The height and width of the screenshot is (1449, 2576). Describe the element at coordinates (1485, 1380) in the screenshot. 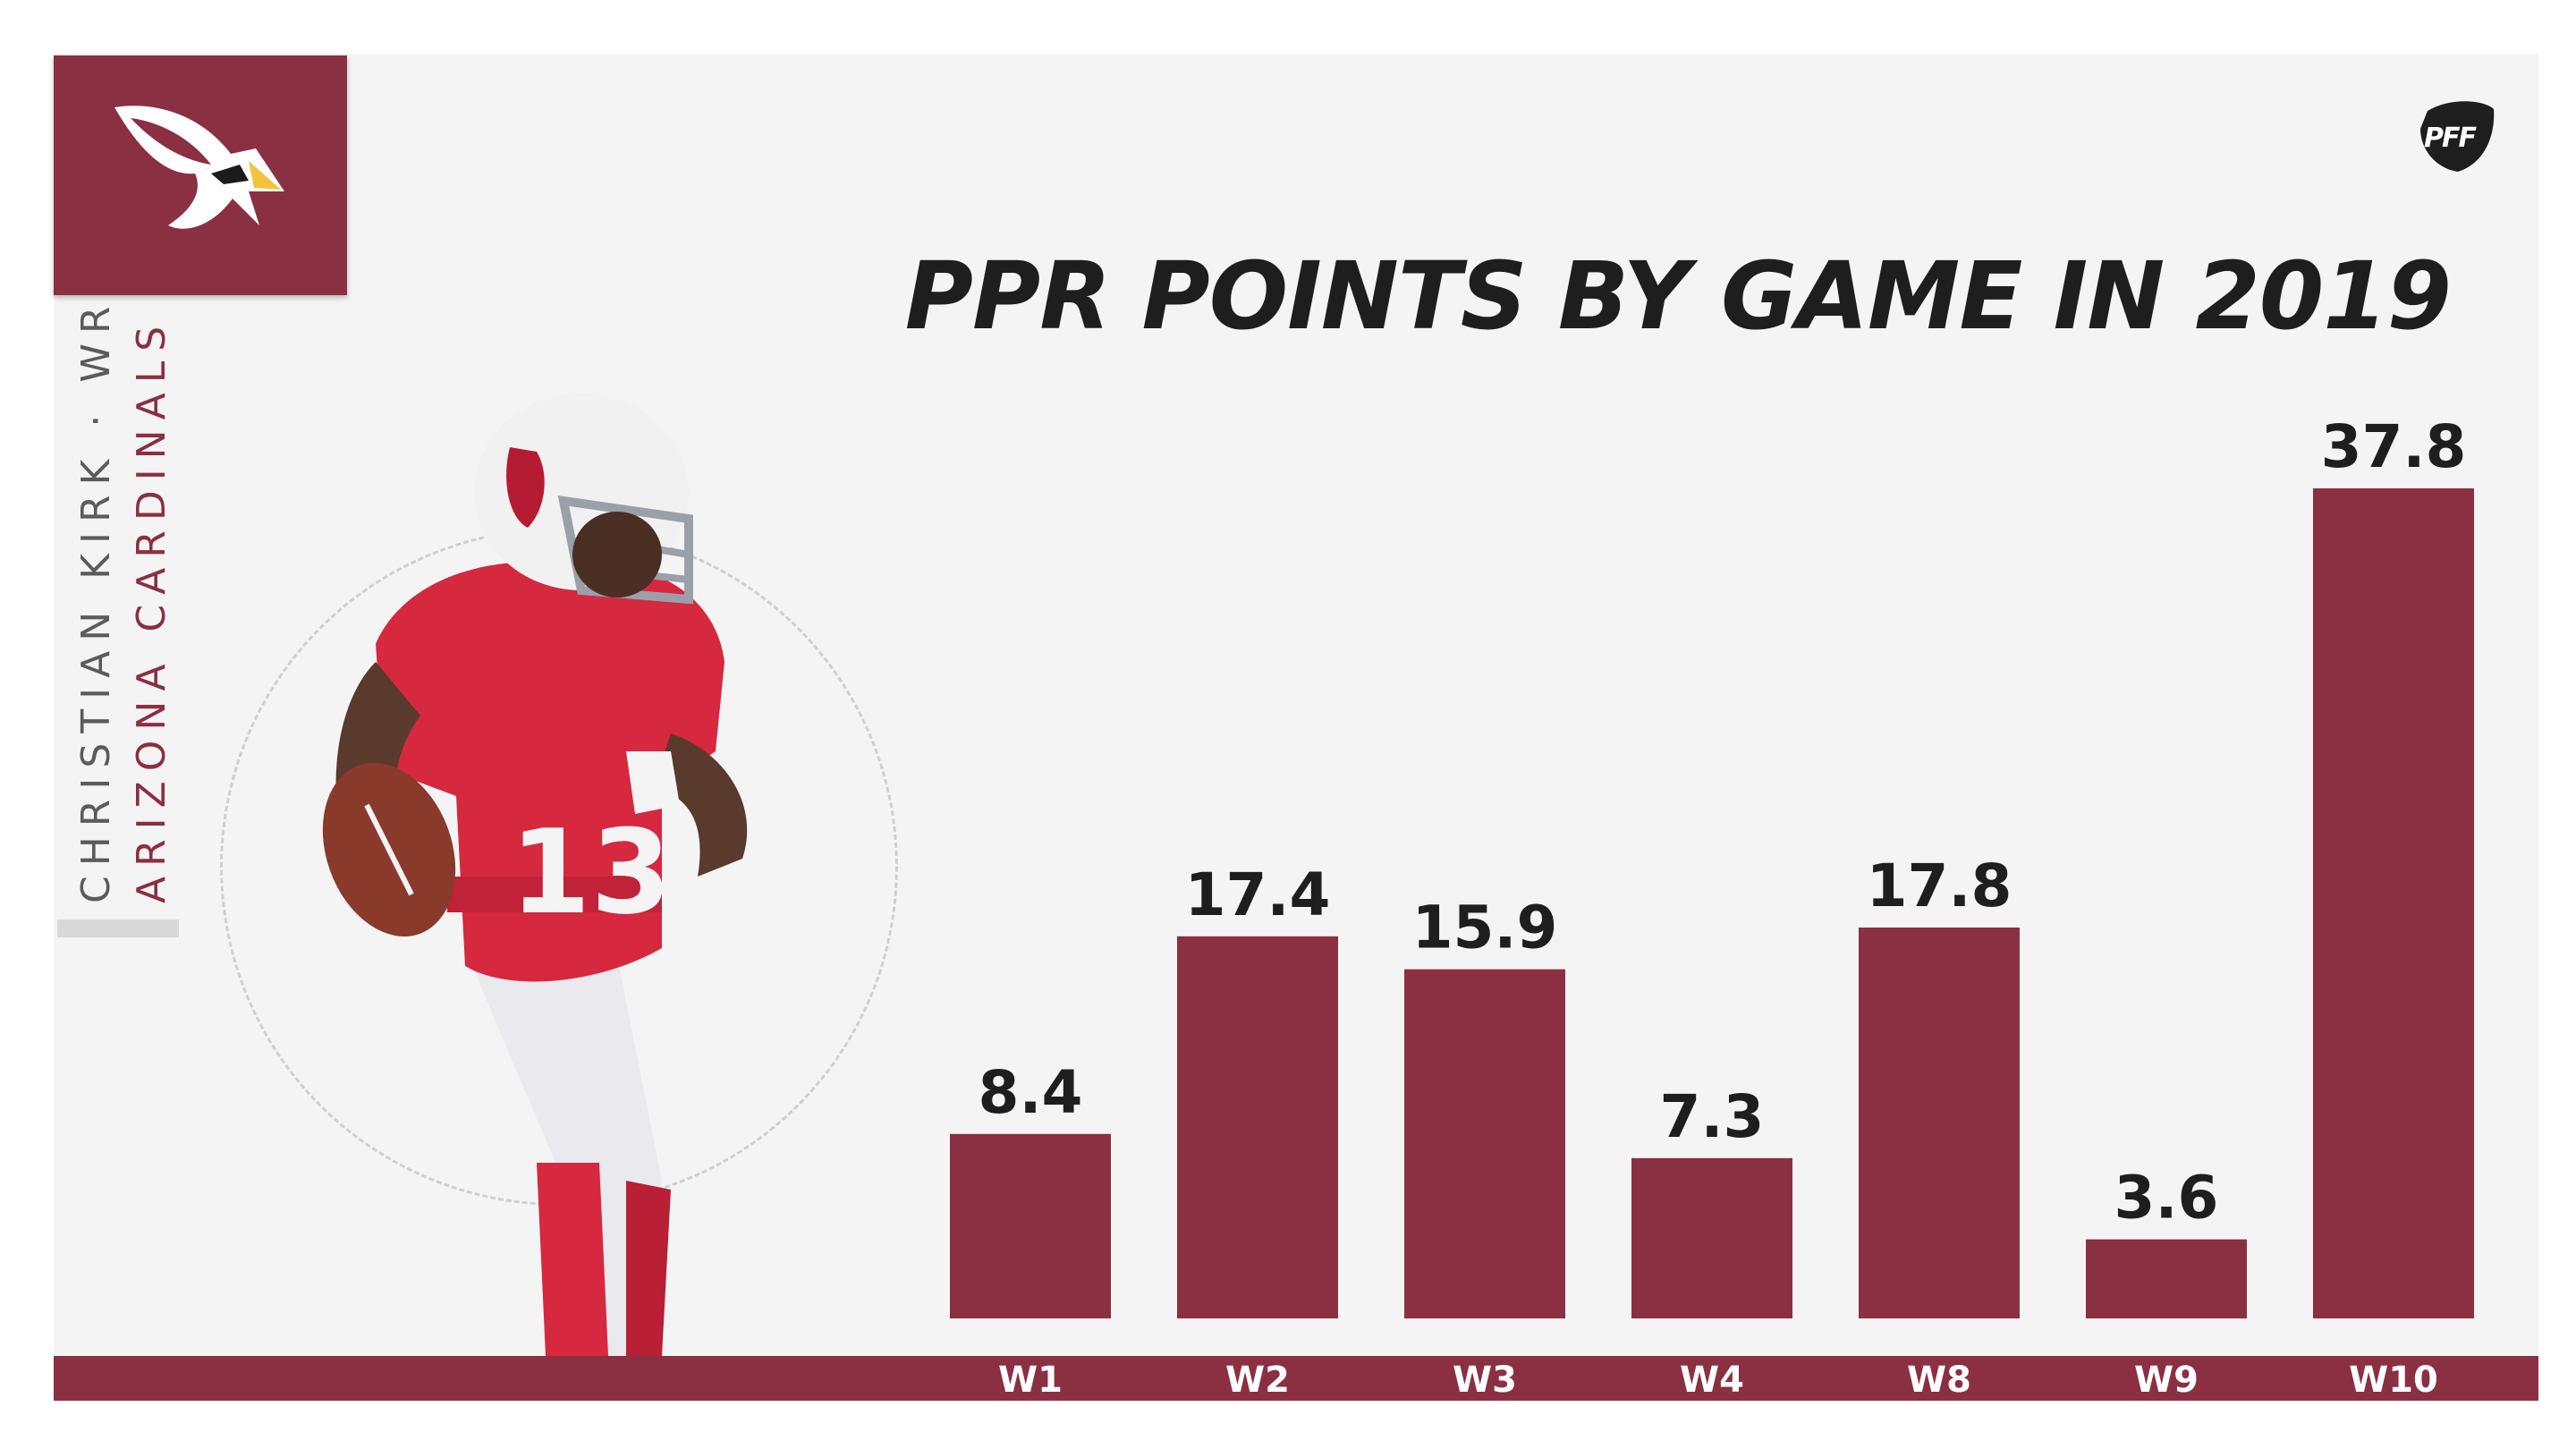

I see `category-label-w3: W3` at that location.